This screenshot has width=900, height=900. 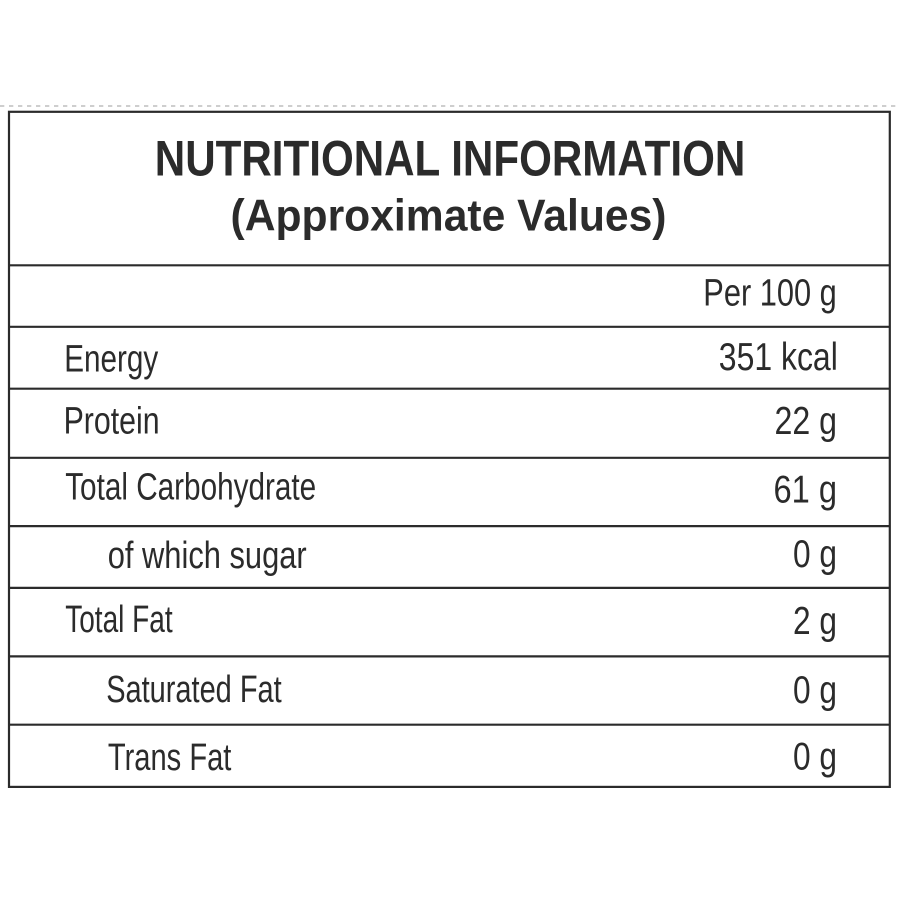 I want to click on svg-text: of which sugar, so click(x=207, y=556).